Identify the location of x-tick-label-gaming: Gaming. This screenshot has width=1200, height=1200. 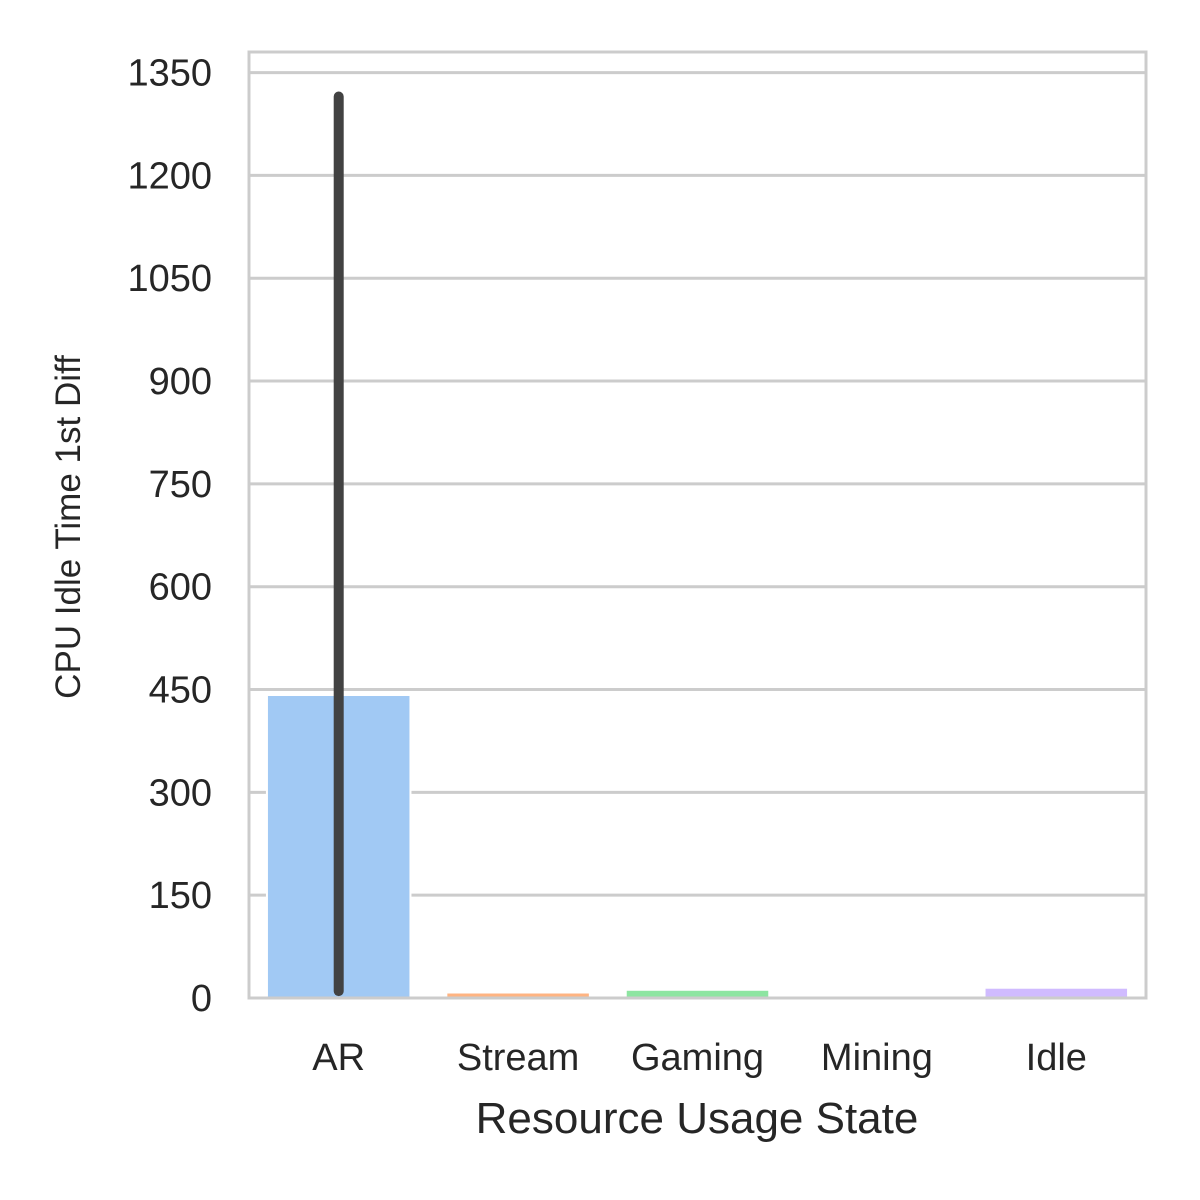
(697, 1058).